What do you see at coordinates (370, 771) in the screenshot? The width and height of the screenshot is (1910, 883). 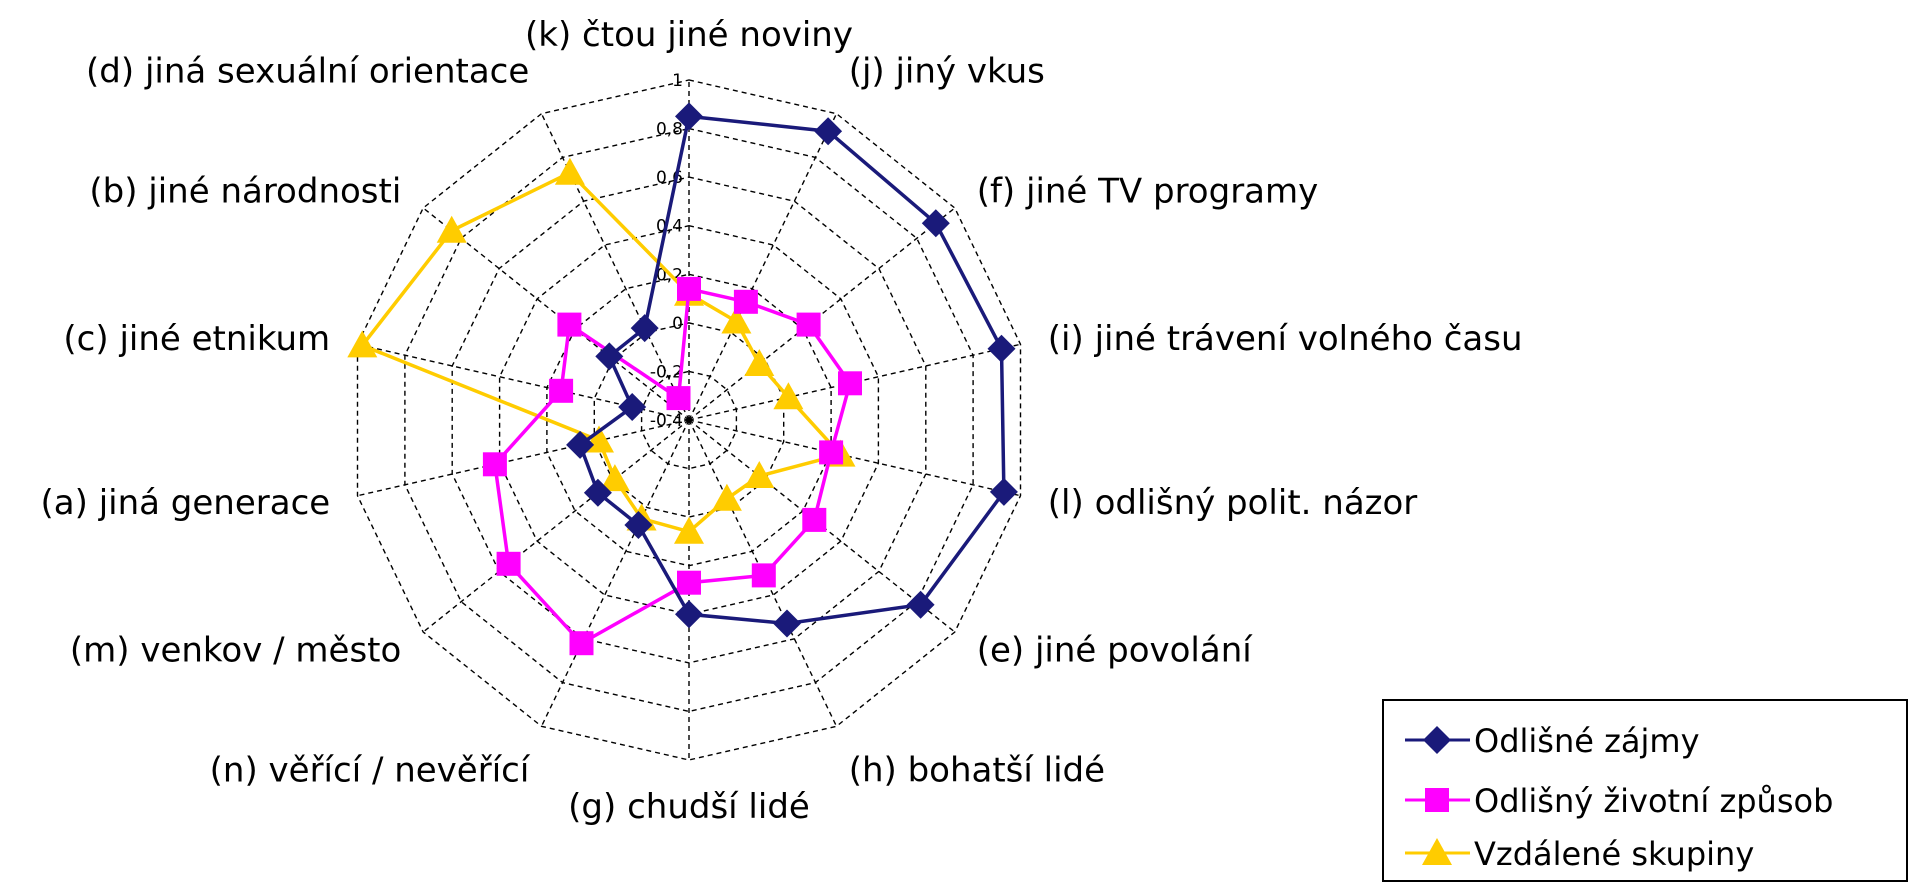 I see `category-label-n-verici-neverici: (n) věřící / nevěřící` at bounding box center [370, 771].